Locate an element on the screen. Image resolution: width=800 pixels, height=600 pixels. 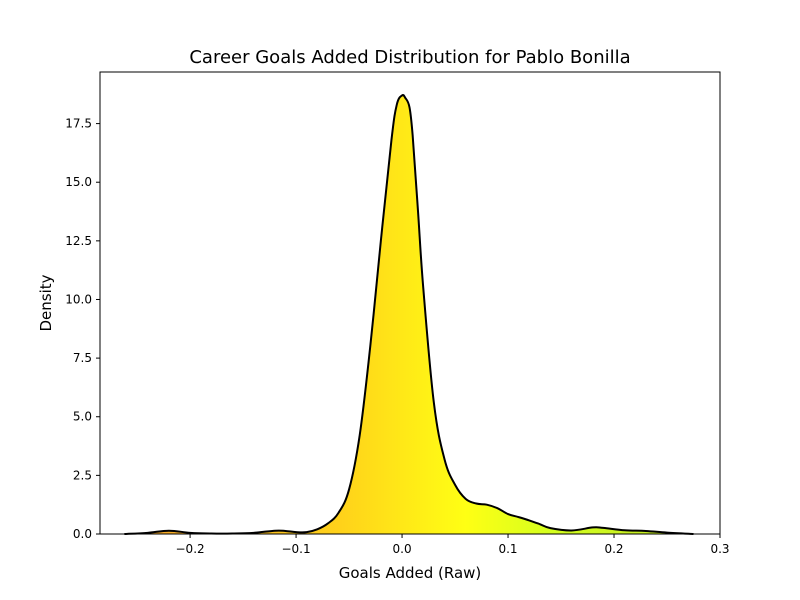
x-tick-label: 0.2 is located at coordinates (613, 549).